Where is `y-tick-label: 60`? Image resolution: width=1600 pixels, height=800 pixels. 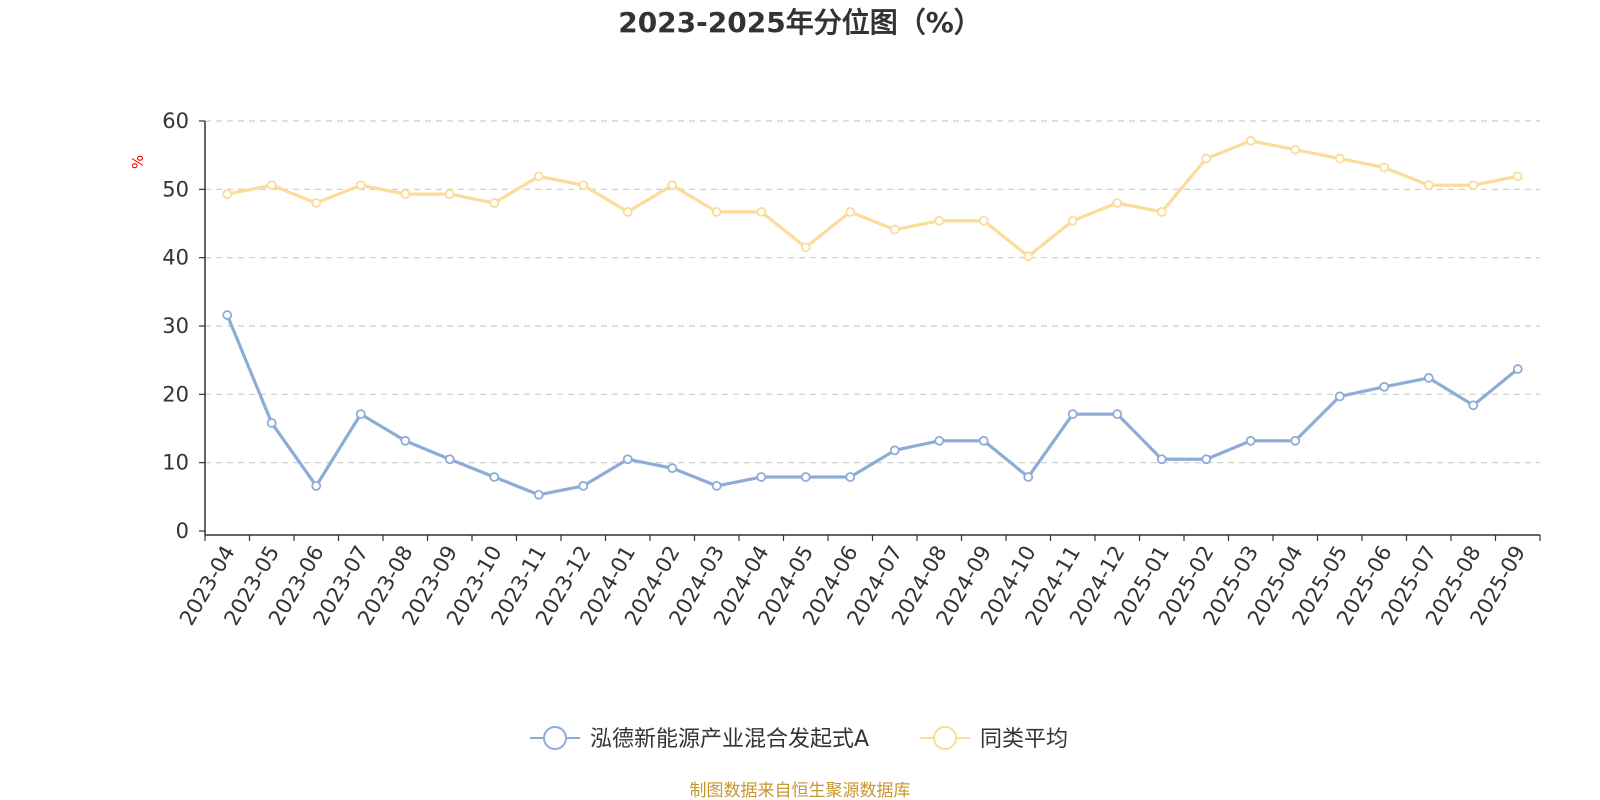
y-tick-label: 60 is located at coordinates (175, 121).